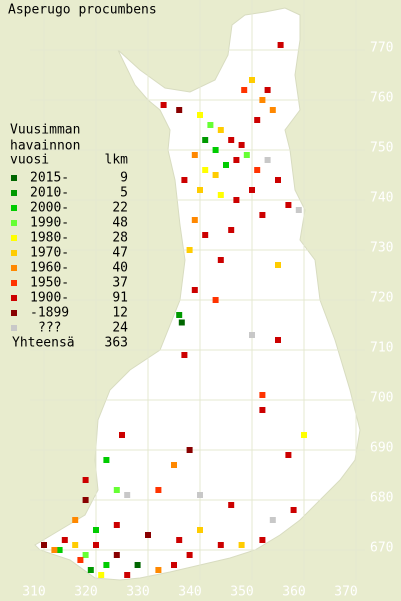 The height and width of the screenshot is (601, 401). Describe the element at coordinates (120, 298) in the screenshot. I see `legend-count: 91` at that location.